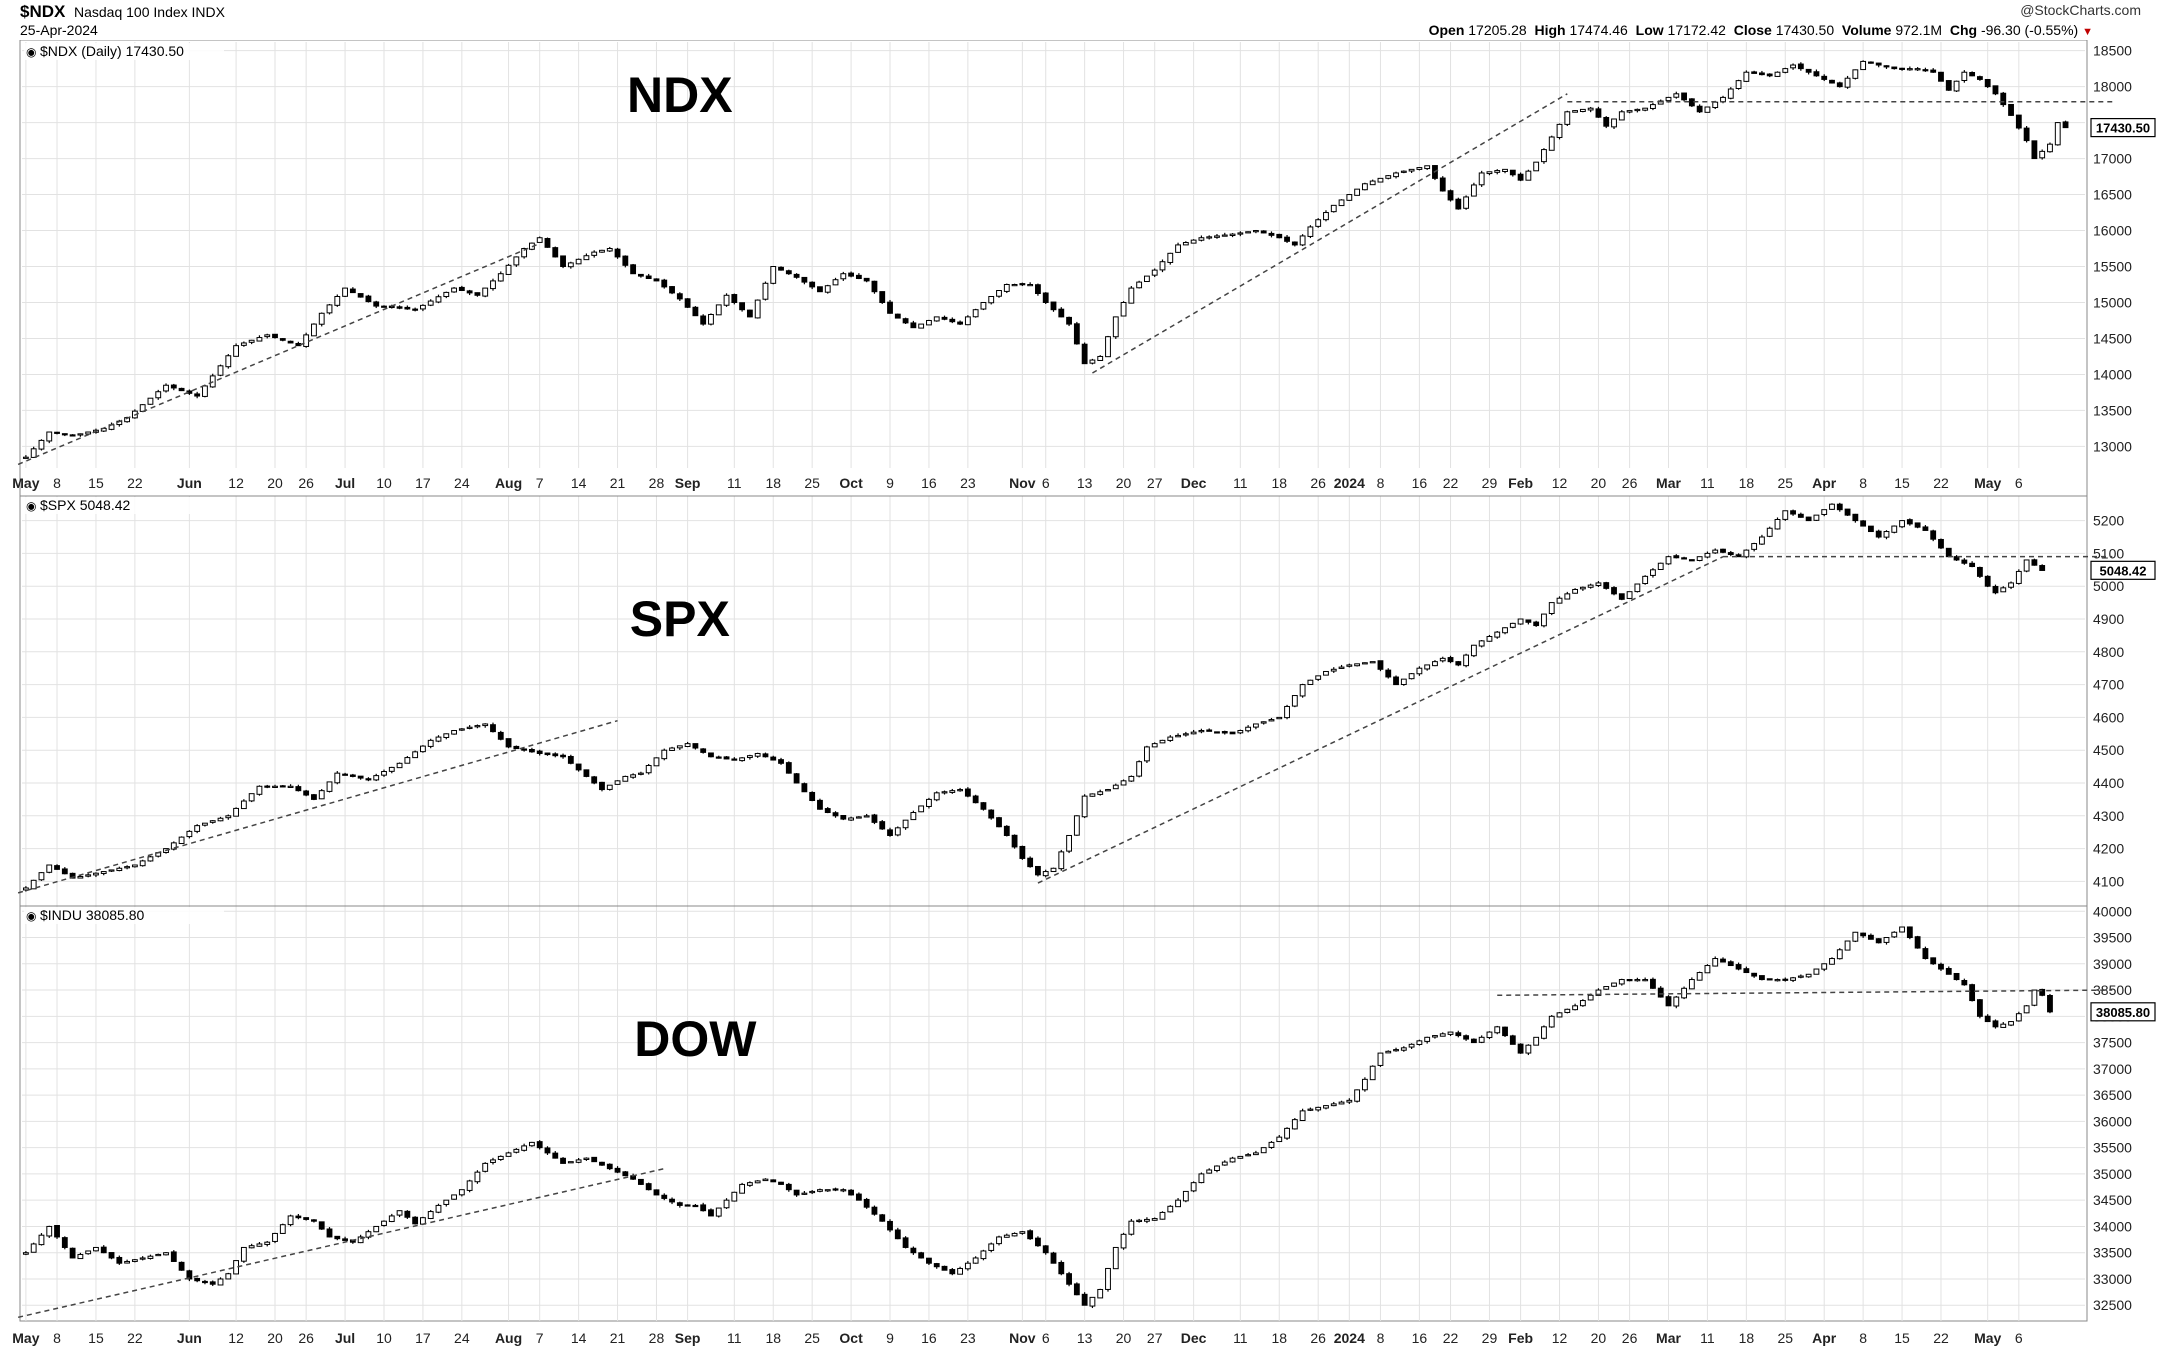 The height and width of the screenshot is (1350, 2159). What do you see at coordinates (189, 1338) in the screenshot?
I see `x-tick-label: Jun` at bounding box center [189, 1338].